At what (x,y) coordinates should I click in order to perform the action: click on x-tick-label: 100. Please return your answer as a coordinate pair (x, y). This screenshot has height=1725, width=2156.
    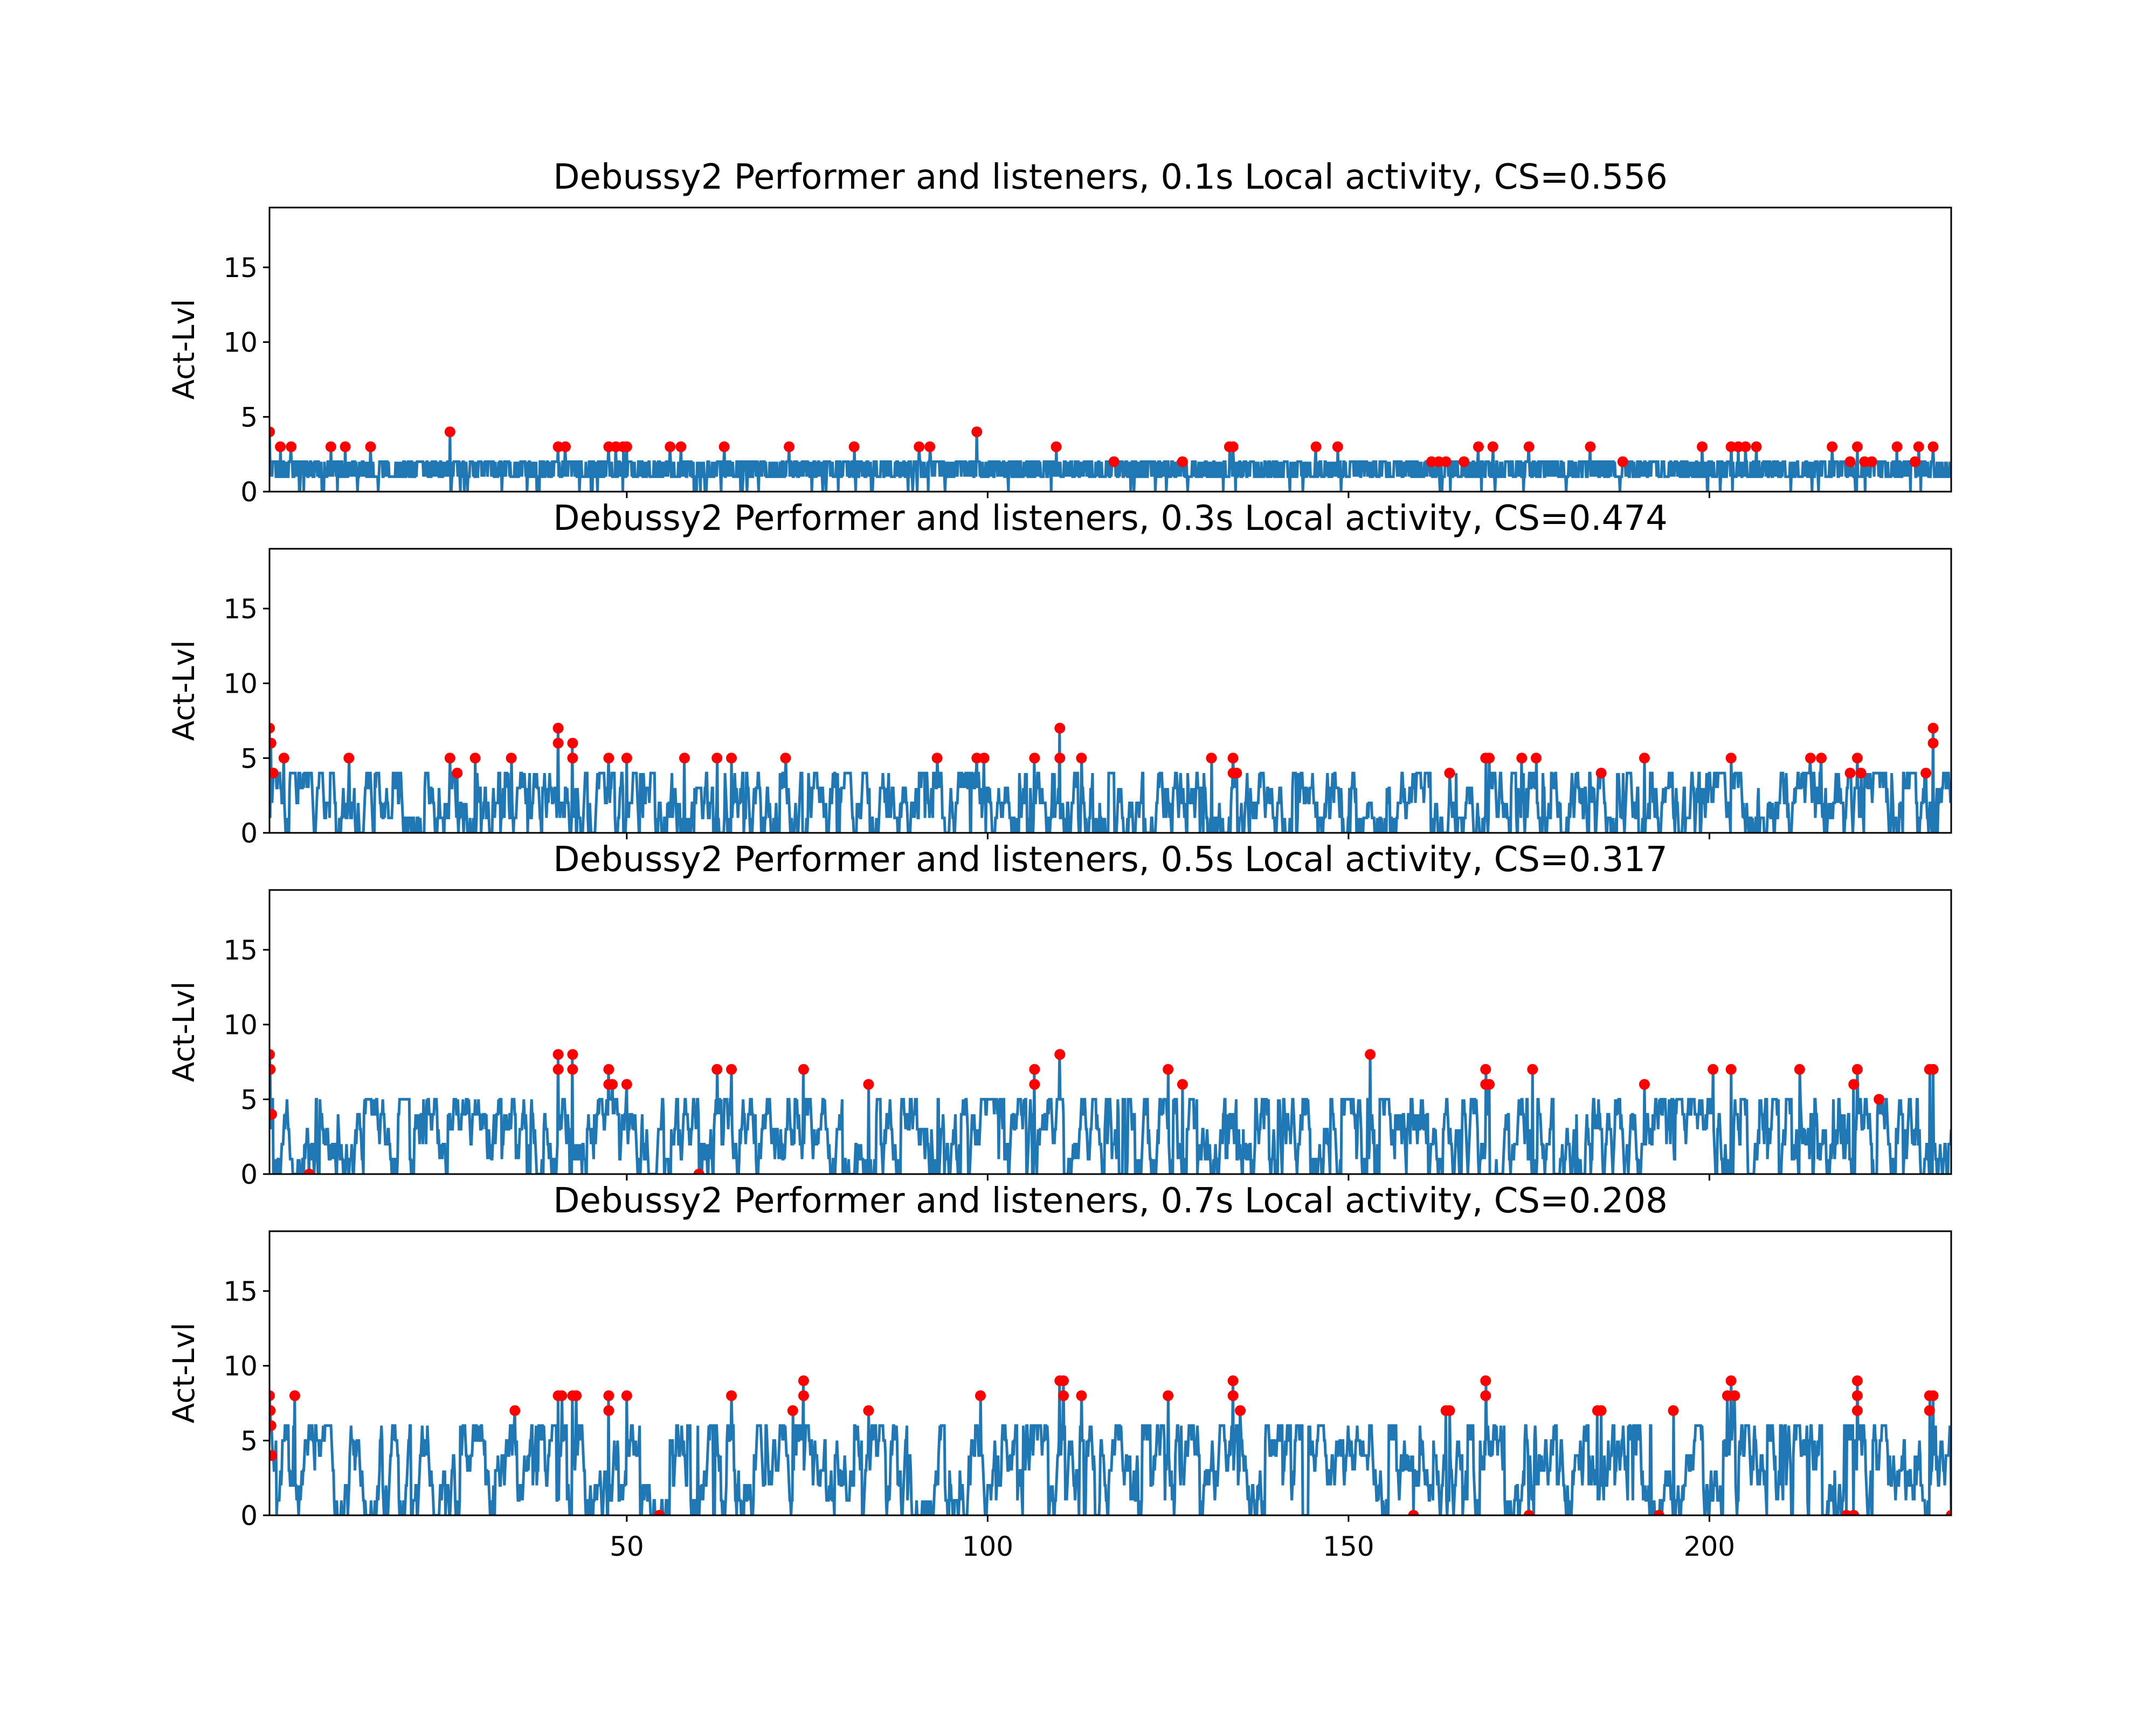
    Looking at the image, I should click on (987, 1546).